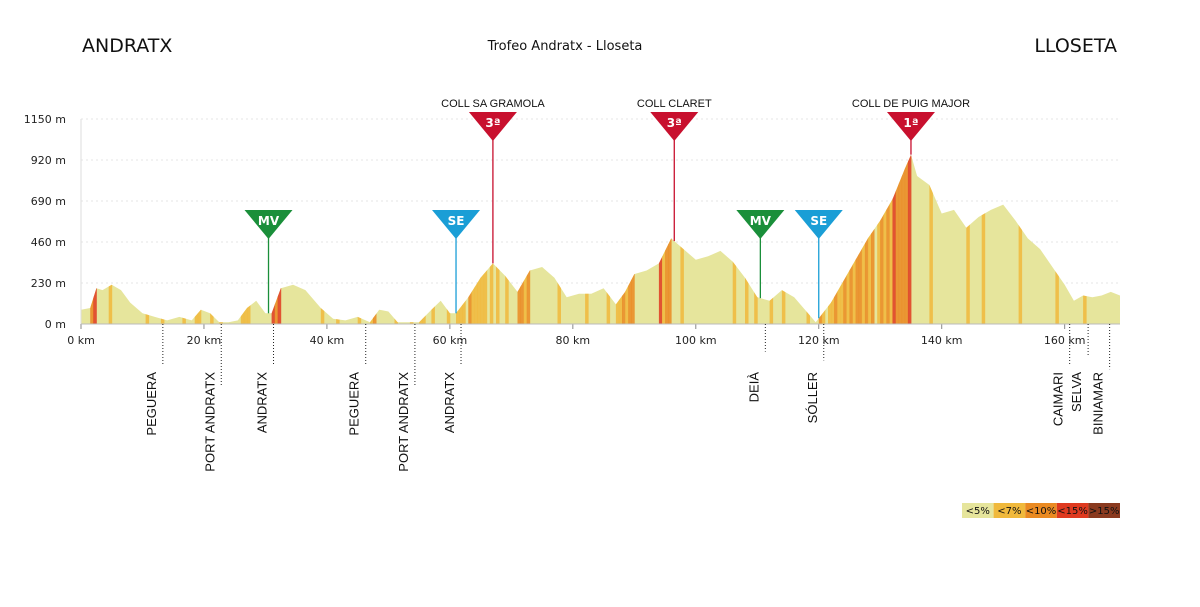 The width and height of the screenshot is (1200, 607). I want to click on climb-marker: 1ª COLL DE PUIG MAJOR, so click(911, 126).